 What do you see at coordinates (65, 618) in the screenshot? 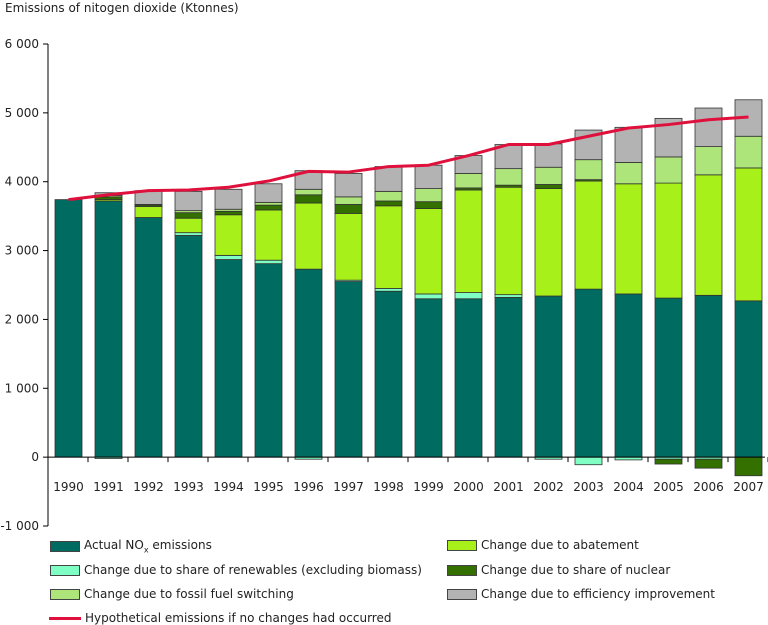
I see `legend-swatch-hypothetical` at bounding box center [65, 618].